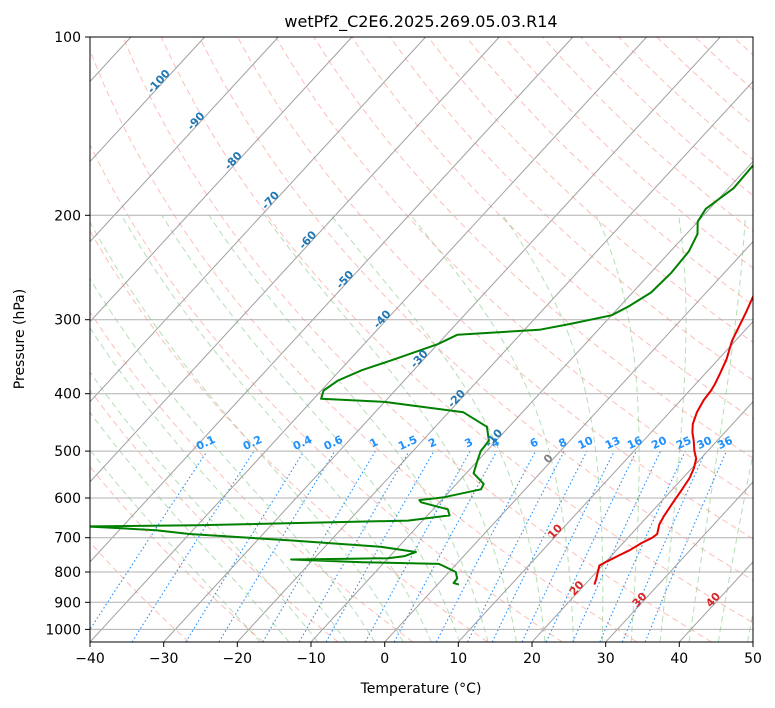 This screenshot has width=775, height=708. What do you see at coordinates (67, 603) in the screenshot?
I see `y-tick-label: 900` at bounding box center [67, 603].